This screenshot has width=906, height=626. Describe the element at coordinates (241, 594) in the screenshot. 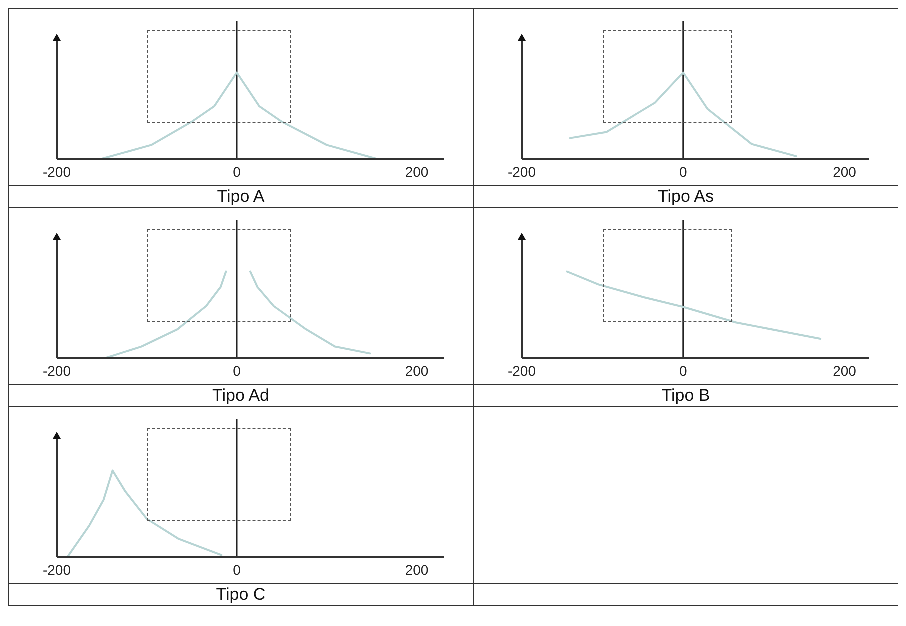

I see `text: Tipo C` at that location.